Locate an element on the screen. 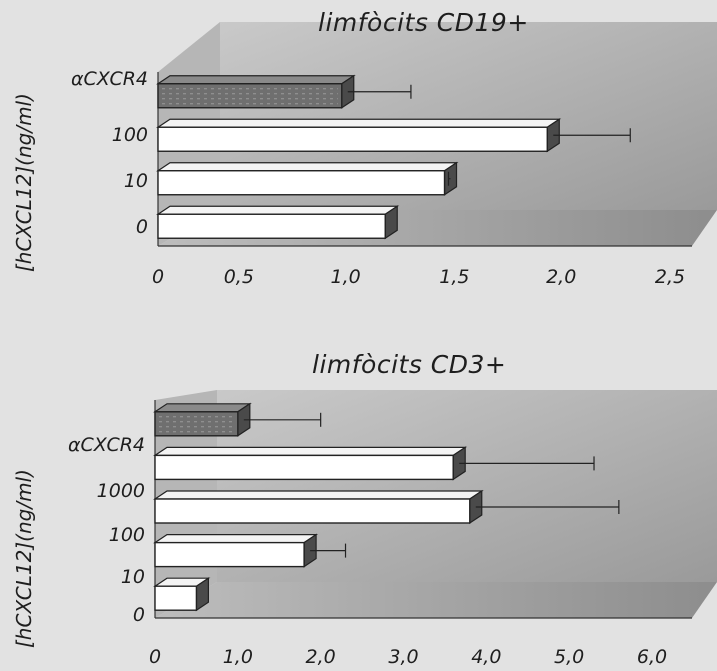 The width and height of the screenshot is (717, 671). x-tick-label: 4,0 is located at coordinates (486, 657).